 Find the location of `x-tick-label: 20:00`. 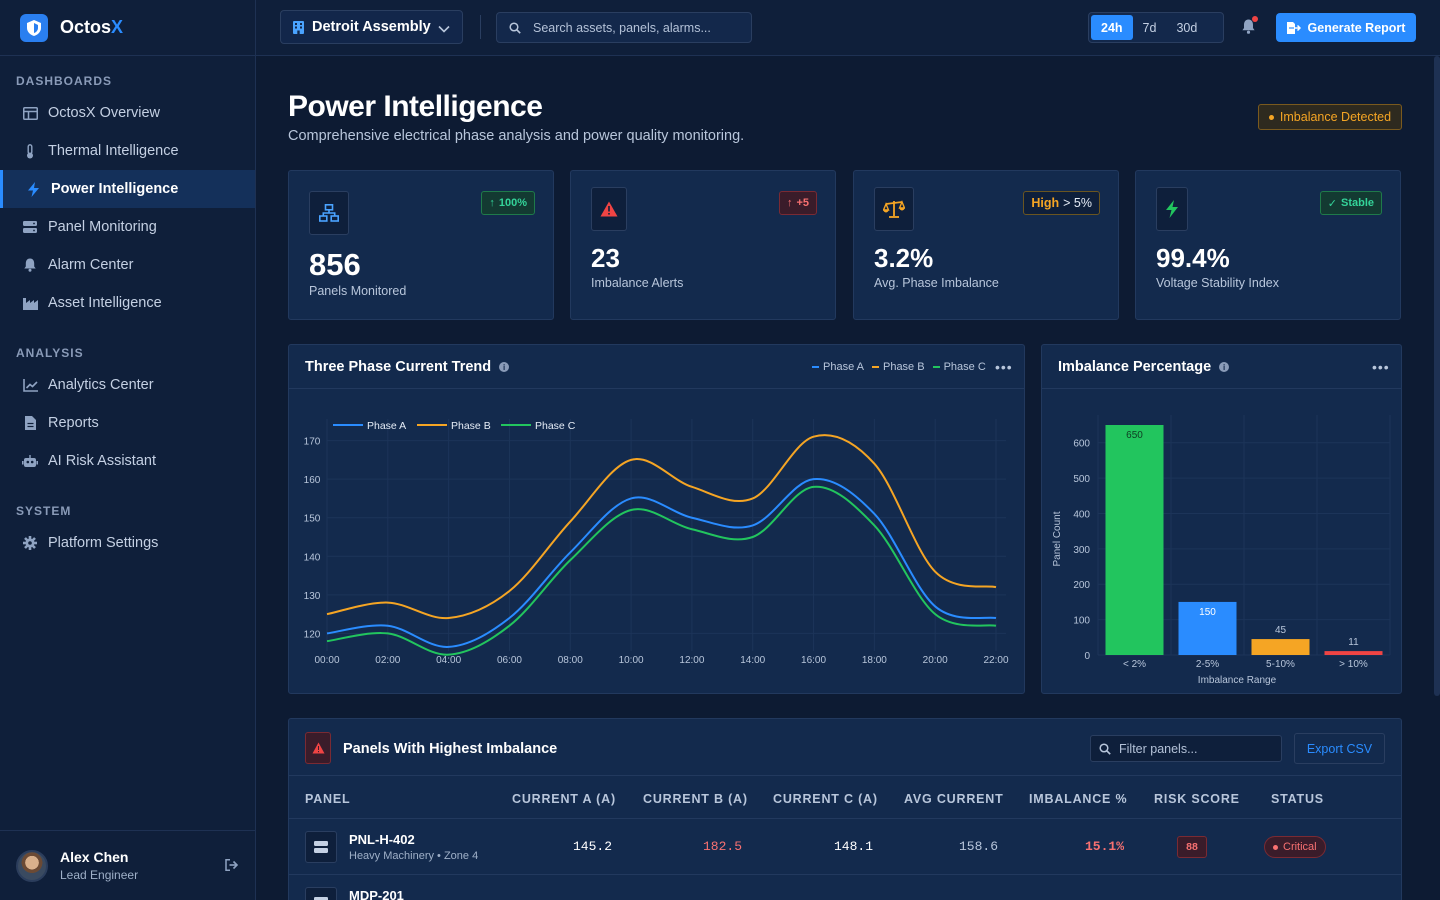

x-tick-label: 20:00 is located at coordinates (935, 660).